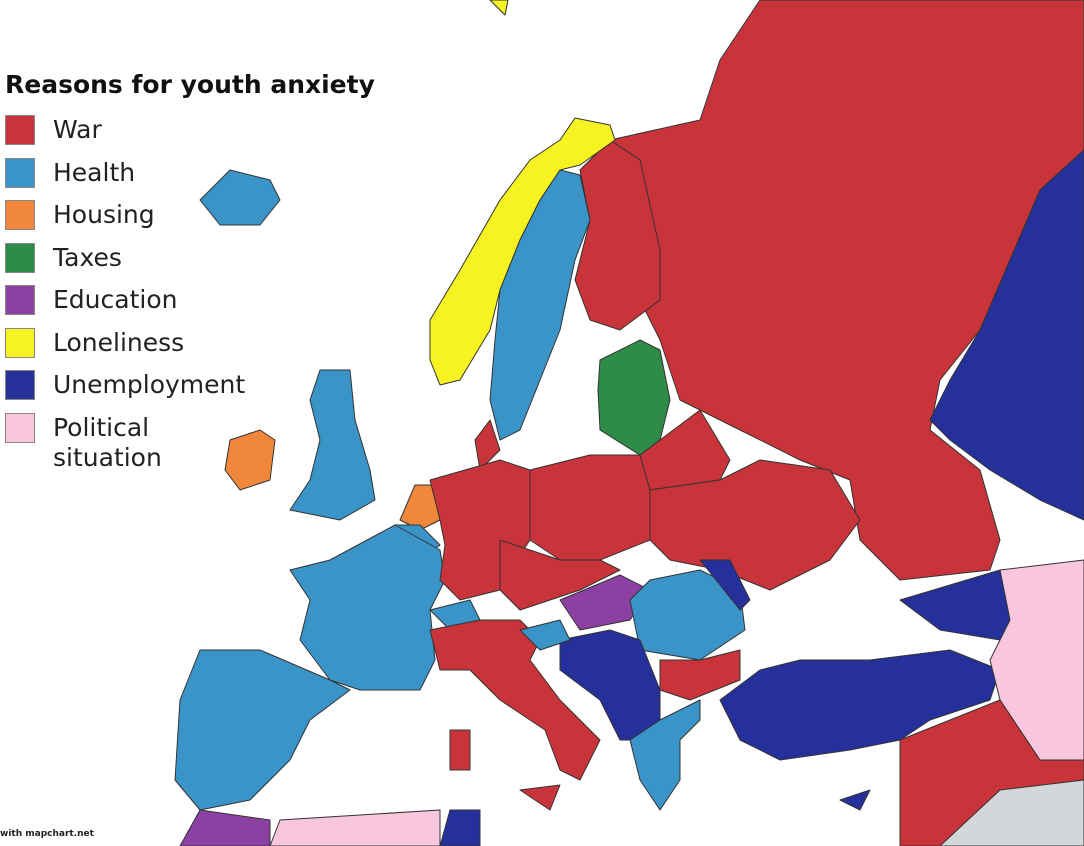 This screenshot has height=846, width=1084. I want to click on finland, so click(617, 235).